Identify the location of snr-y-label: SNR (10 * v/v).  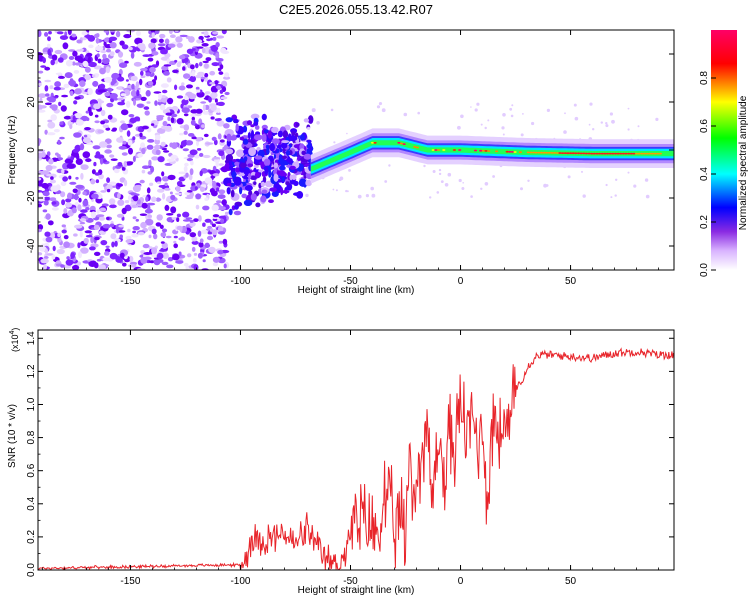
(12, 436).